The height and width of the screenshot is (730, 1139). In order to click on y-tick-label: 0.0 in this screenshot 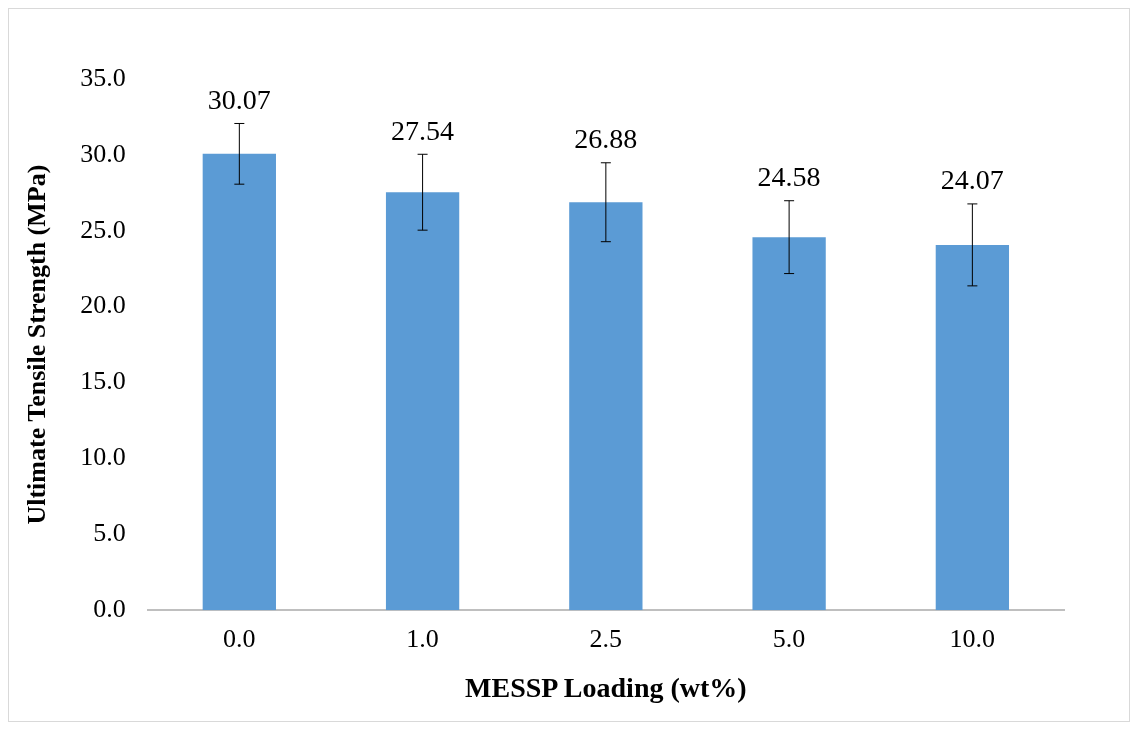, I will do `click(109, 609)`.